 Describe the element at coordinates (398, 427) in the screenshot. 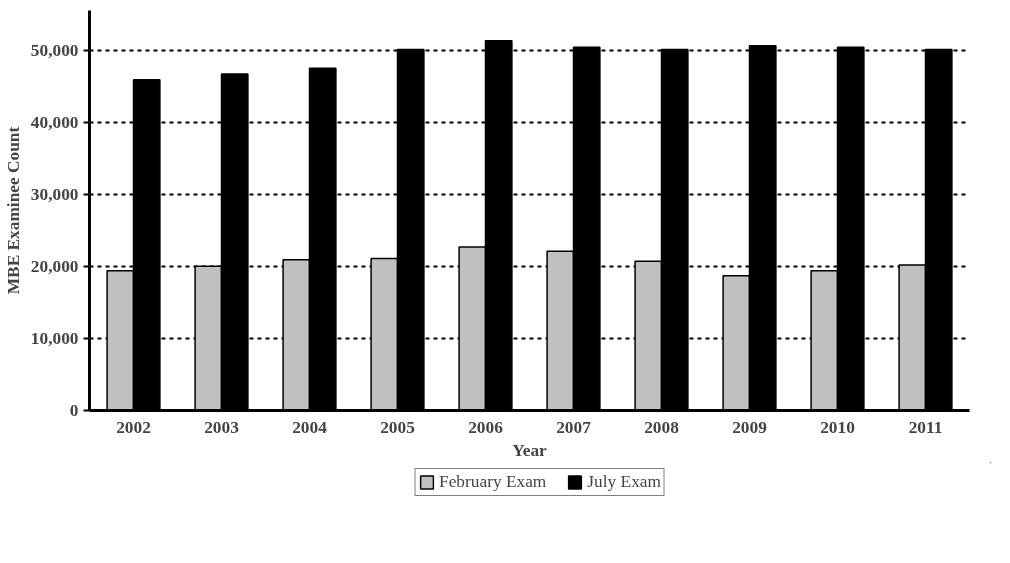

I see `x-tick-label: 2005` at that location.